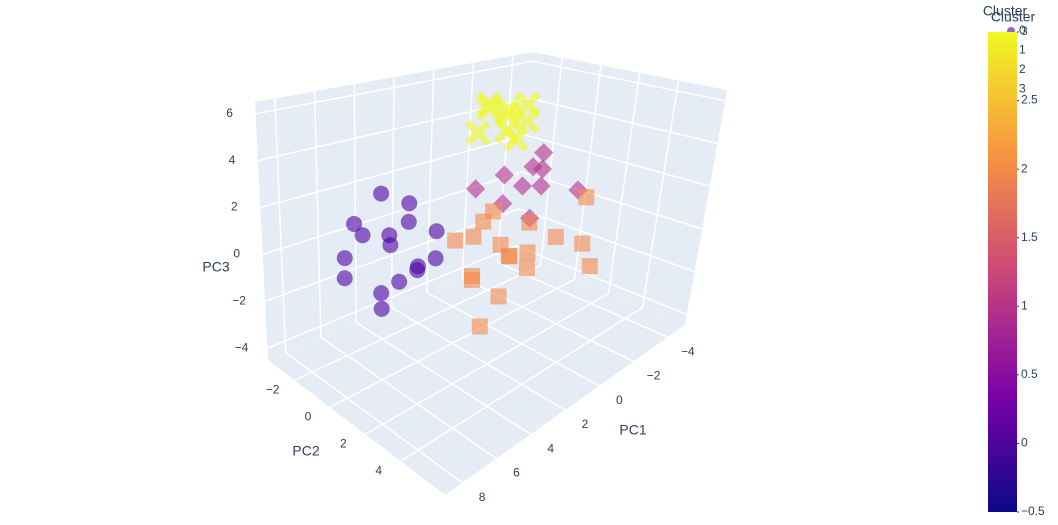  What do you see at coordinates (232, 160) in the screenshot?
I see `z-tick-label: 4` at bounding box center [232, 160].